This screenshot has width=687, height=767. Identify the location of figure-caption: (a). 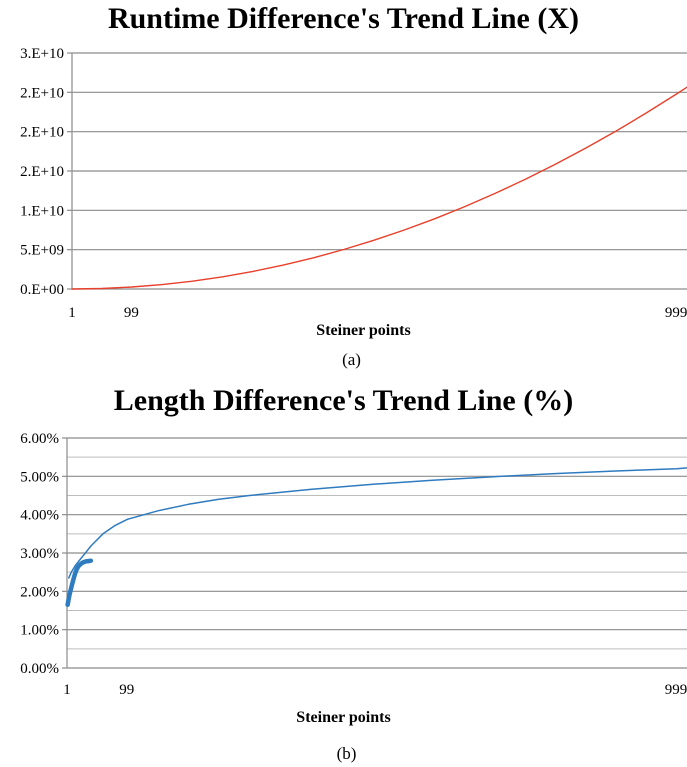
(351, 359).